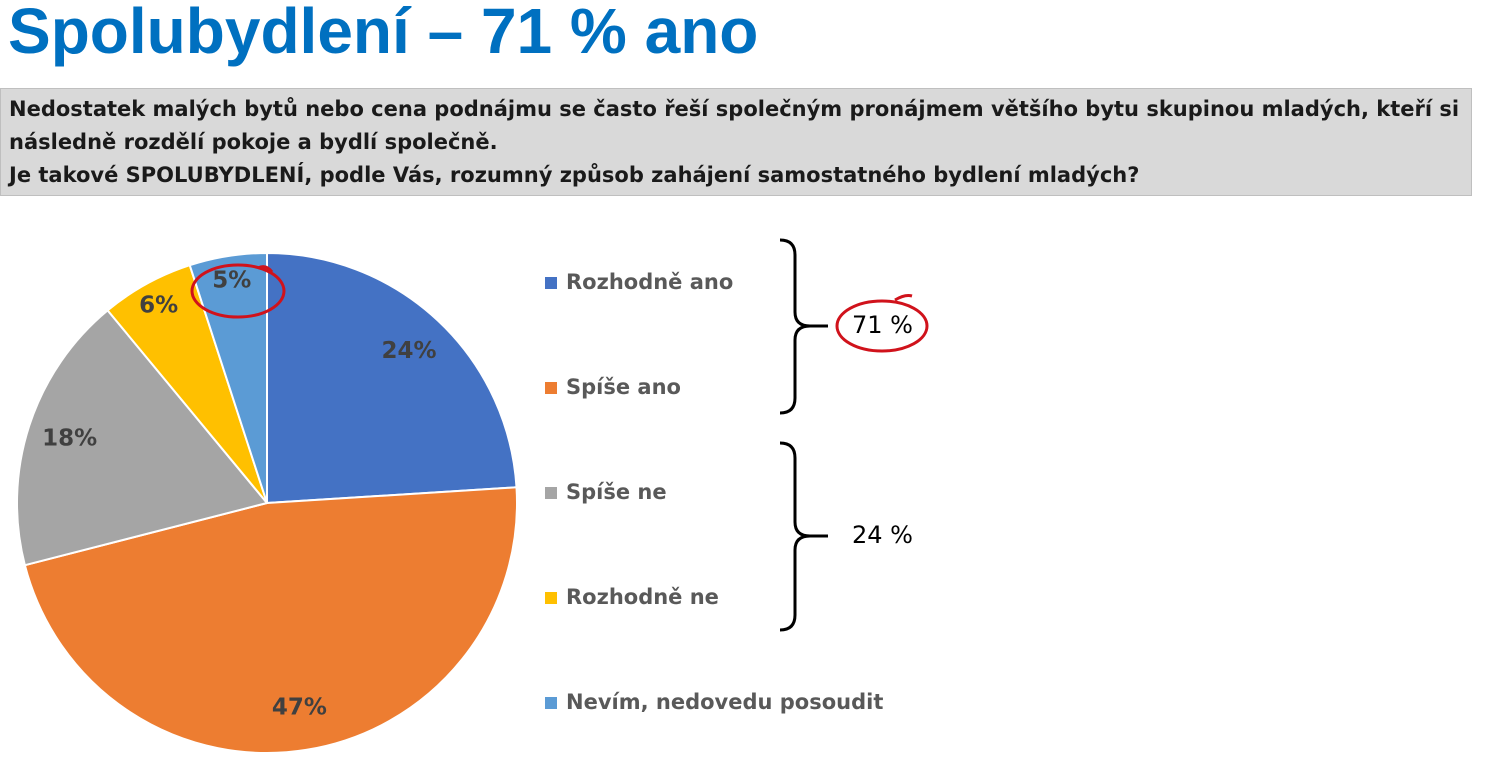  I want to click on data-label: 6%, so click(158, 305).